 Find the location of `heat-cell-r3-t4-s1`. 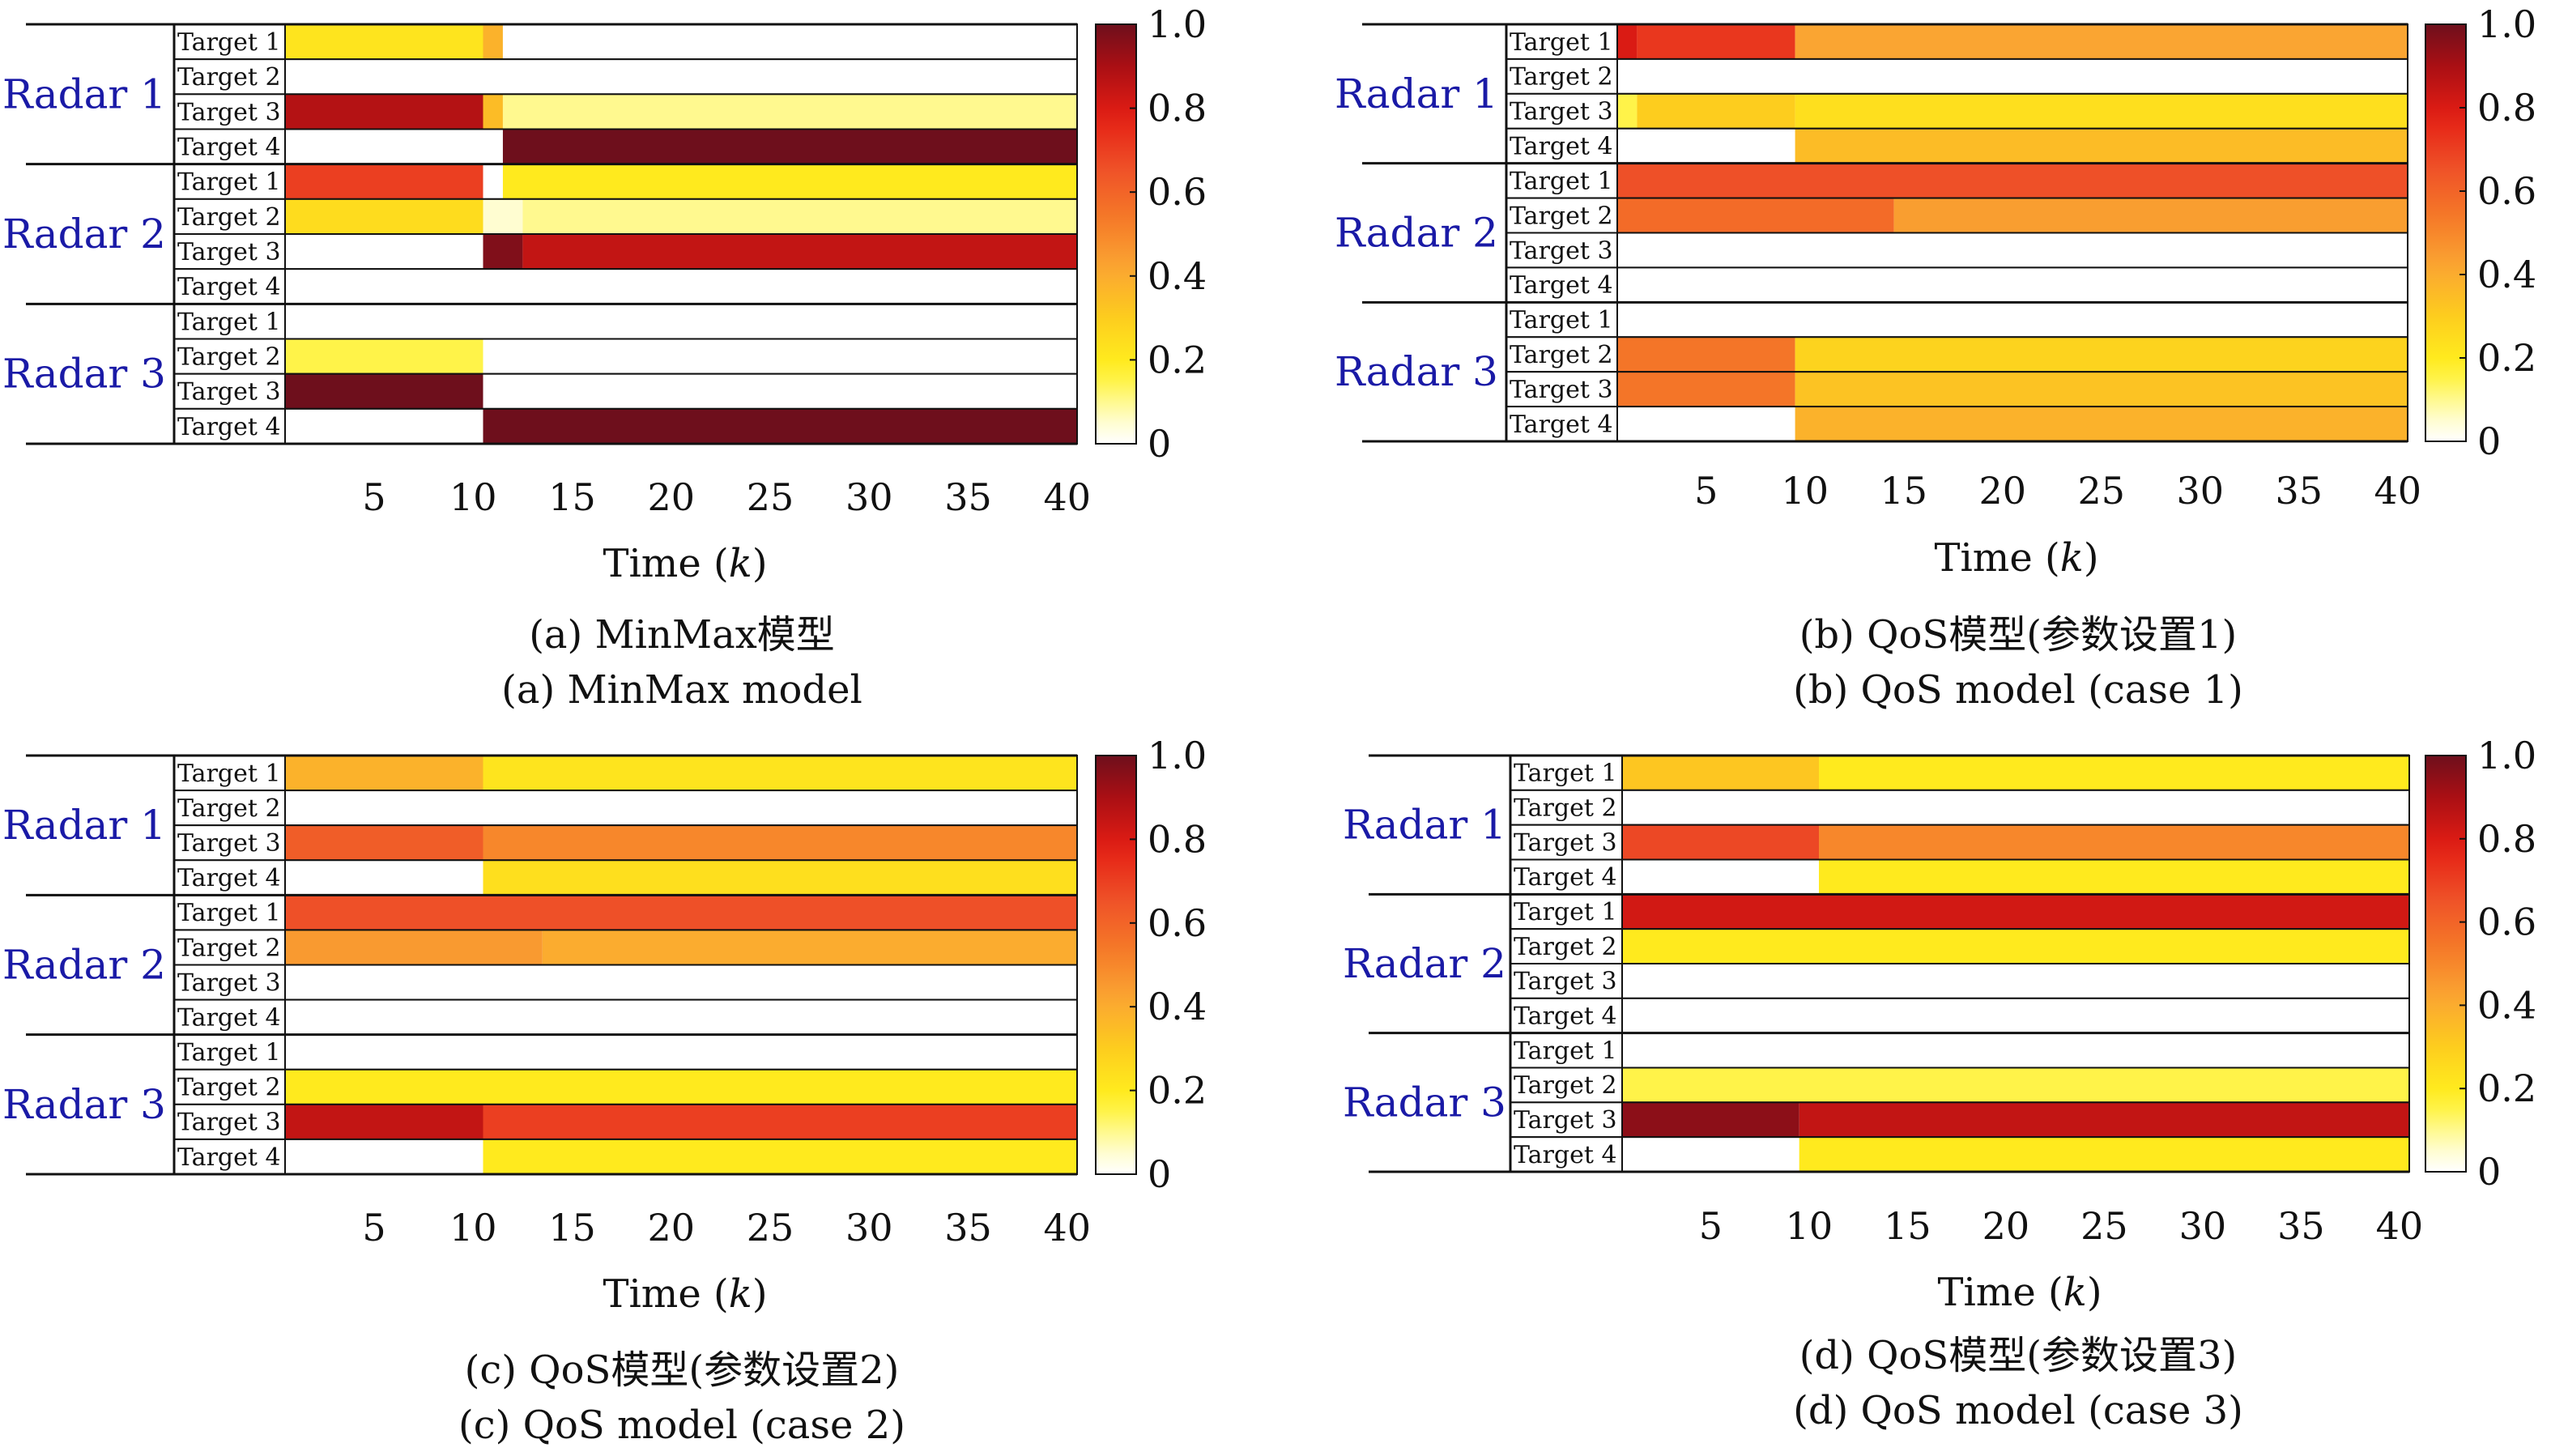

heat-cell-r3-t4-s1 is located at coordinates (384, 1156).